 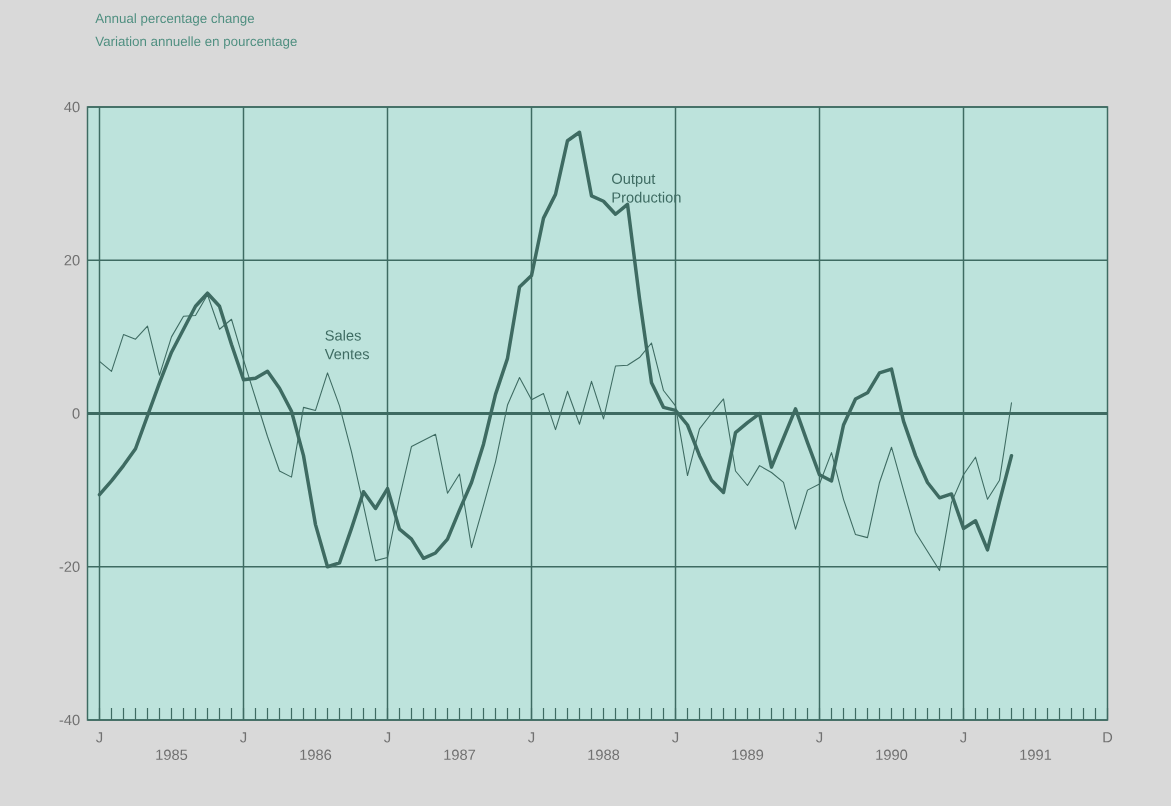 I want to click on x-tick-label: 1988, so click(x=604, y=754).